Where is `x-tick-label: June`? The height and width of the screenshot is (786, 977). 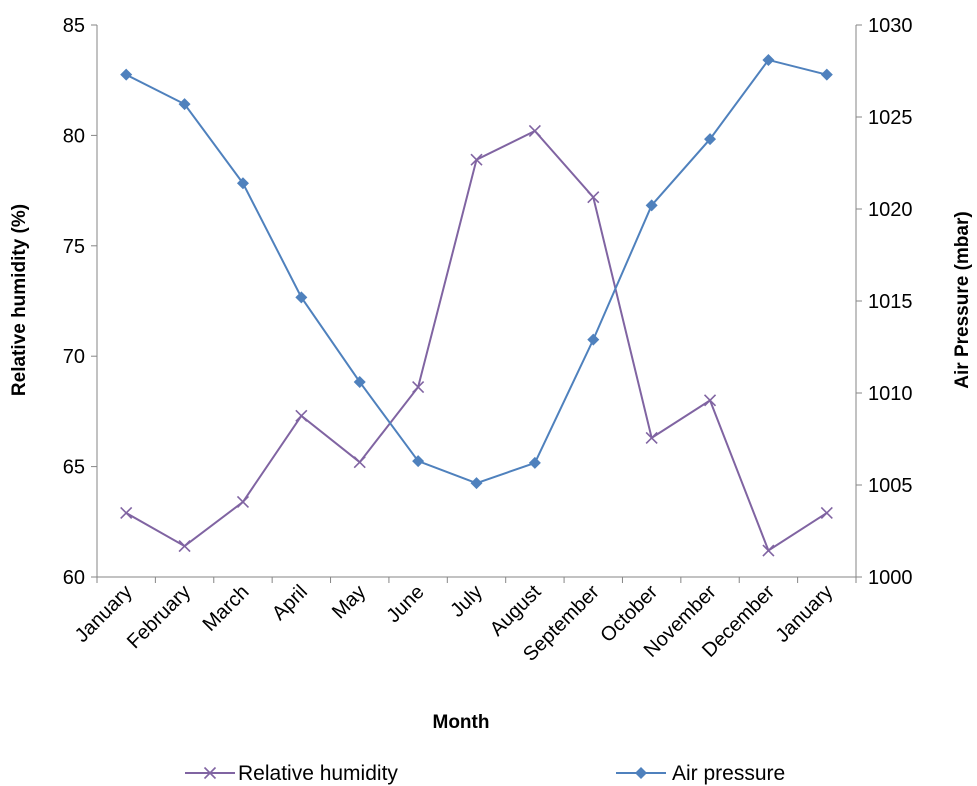
x-tick-label: June is located at coordinates (405, 604).